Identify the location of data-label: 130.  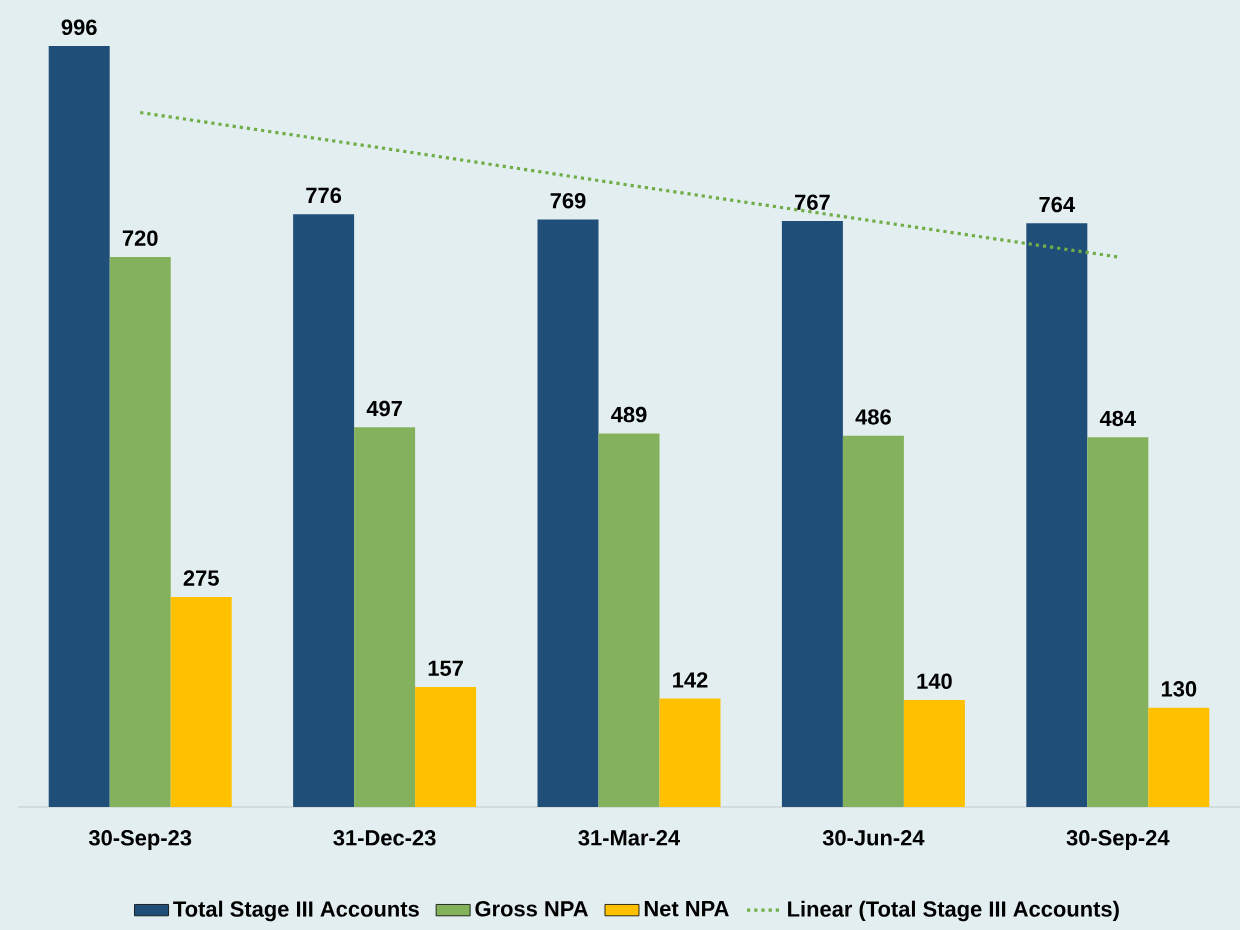
(1179, 689).